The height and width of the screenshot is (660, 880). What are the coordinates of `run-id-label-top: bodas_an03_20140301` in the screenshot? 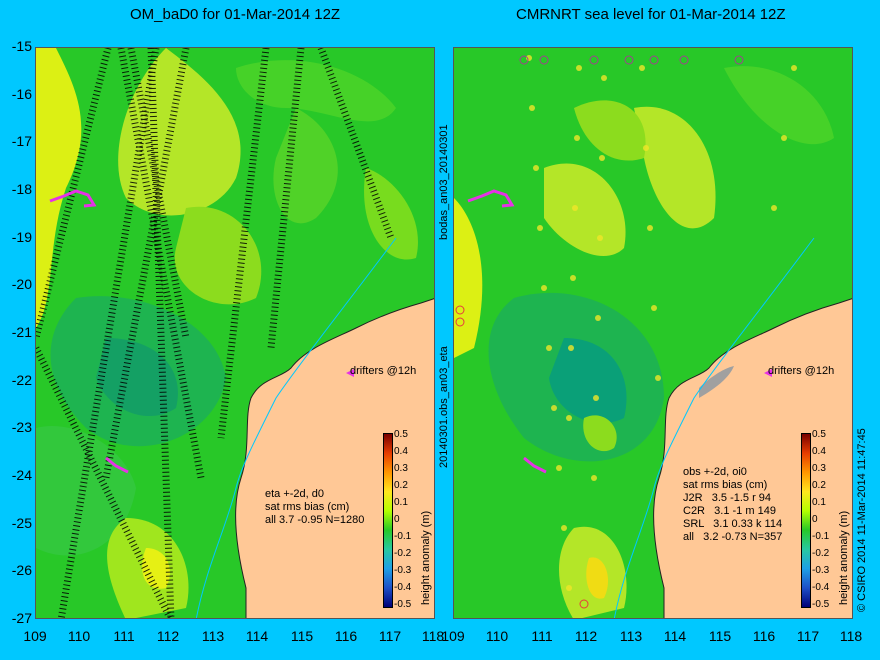 It's located at (444, 182).